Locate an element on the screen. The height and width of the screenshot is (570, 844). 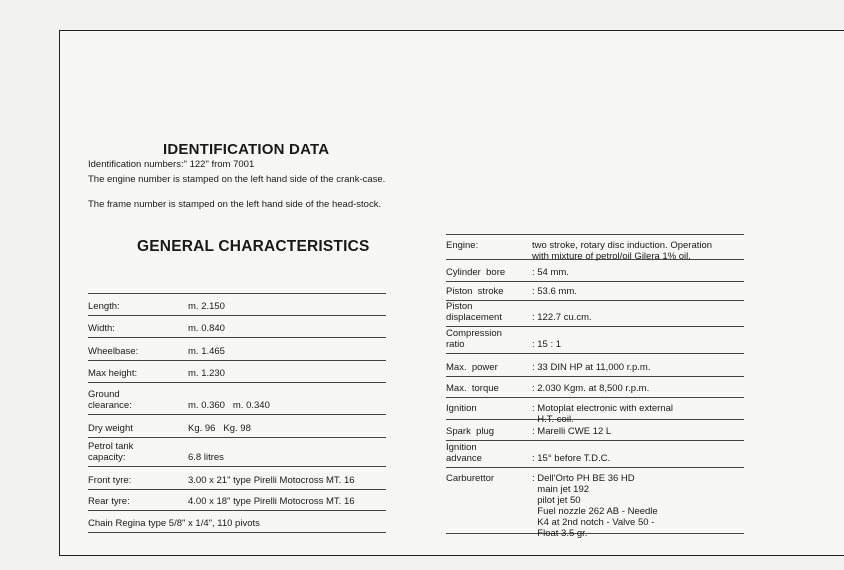
table-row: Width: m. 0.840 is located at coordinates (237, 327).